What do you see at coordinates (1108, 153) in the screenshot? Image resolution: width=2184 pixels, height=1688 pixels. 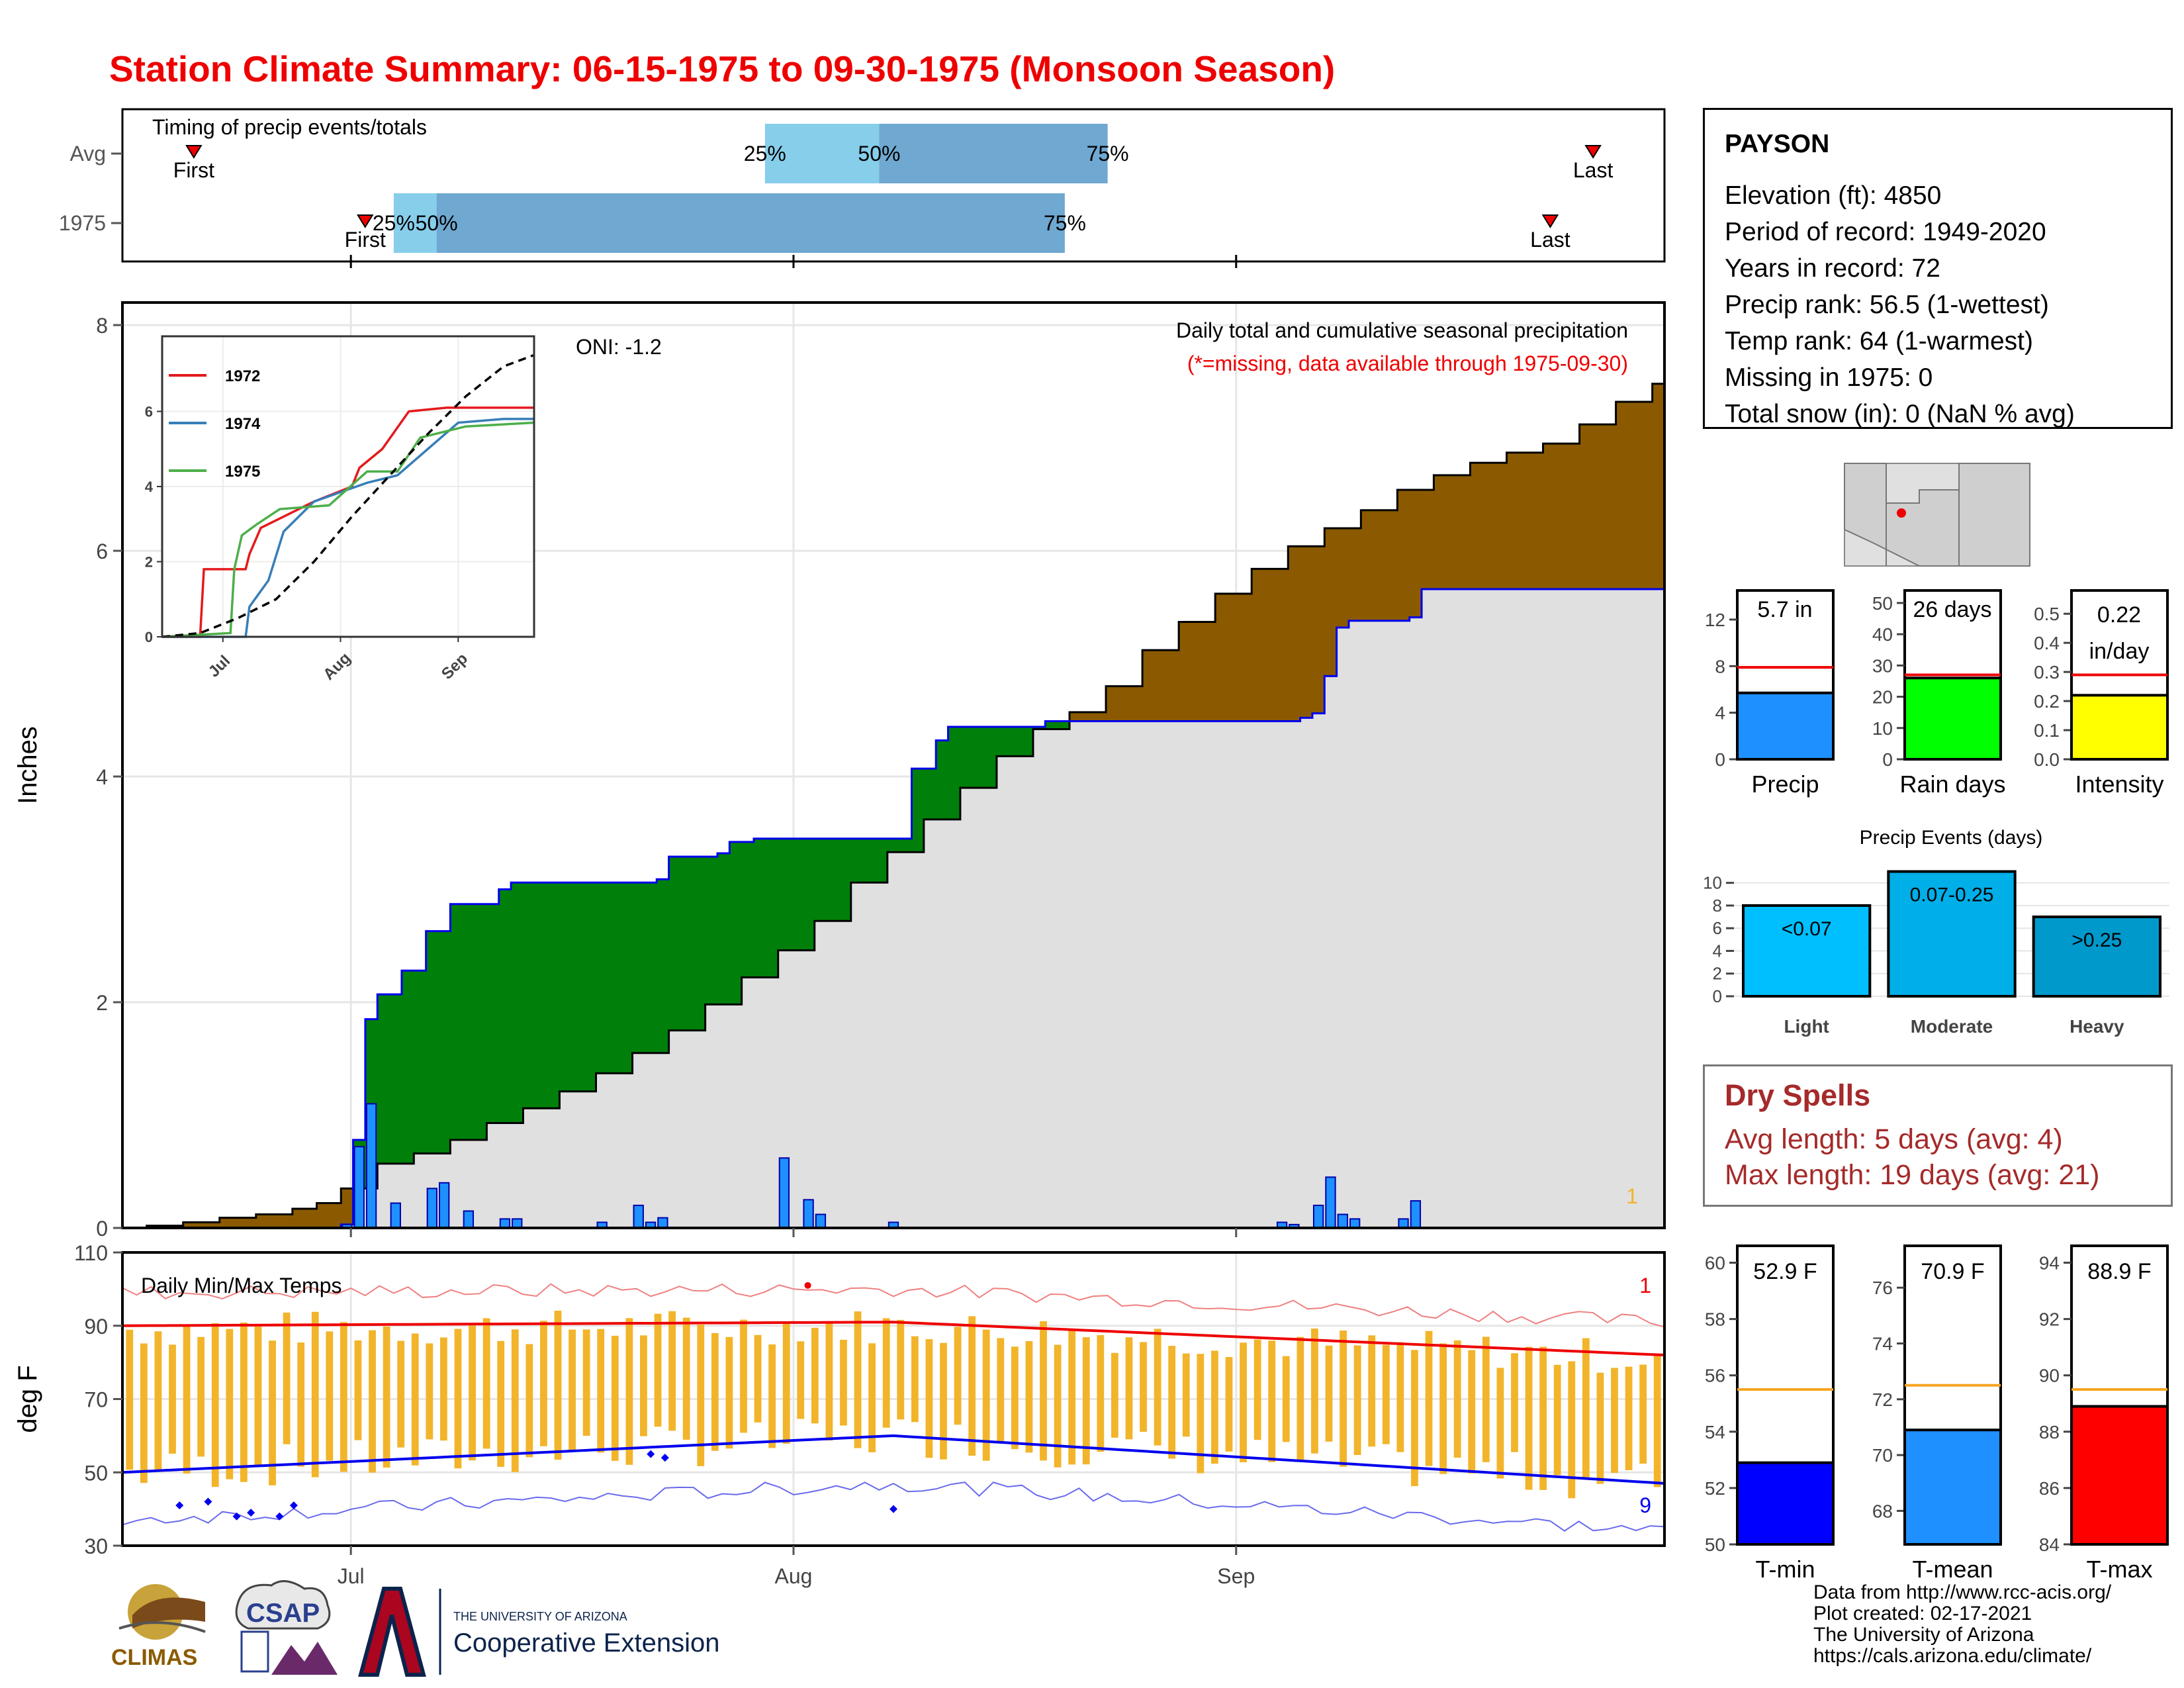 I see `timing-p75-label: 75%` at bounding box center [1108, 153].